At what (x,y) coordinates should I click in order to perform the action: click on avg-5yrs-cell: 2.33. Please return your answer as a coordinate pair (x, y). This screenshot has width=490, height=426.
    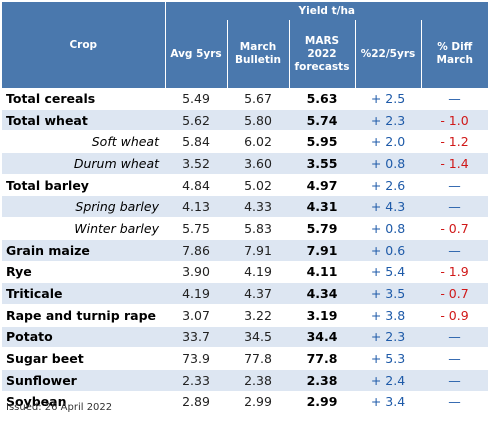
    Looking at the image, I should click on (196, 380).